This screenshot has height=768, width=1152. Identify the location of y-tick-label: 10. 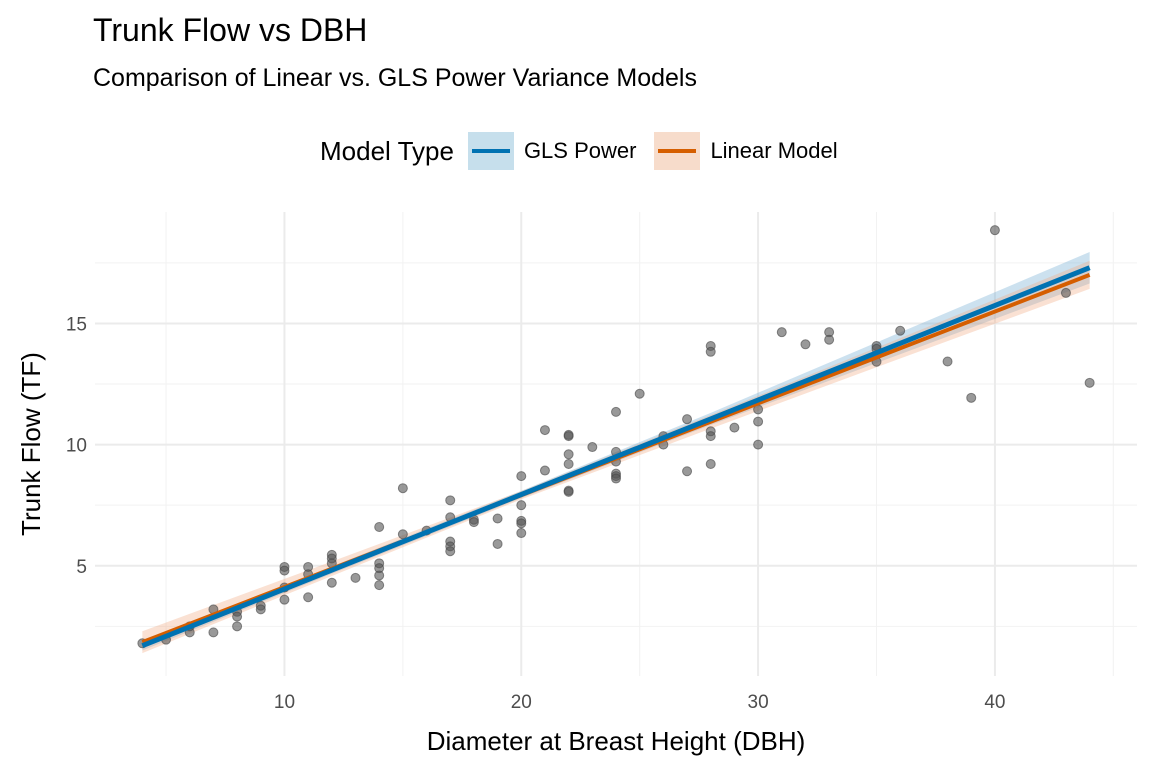
(76, 446).